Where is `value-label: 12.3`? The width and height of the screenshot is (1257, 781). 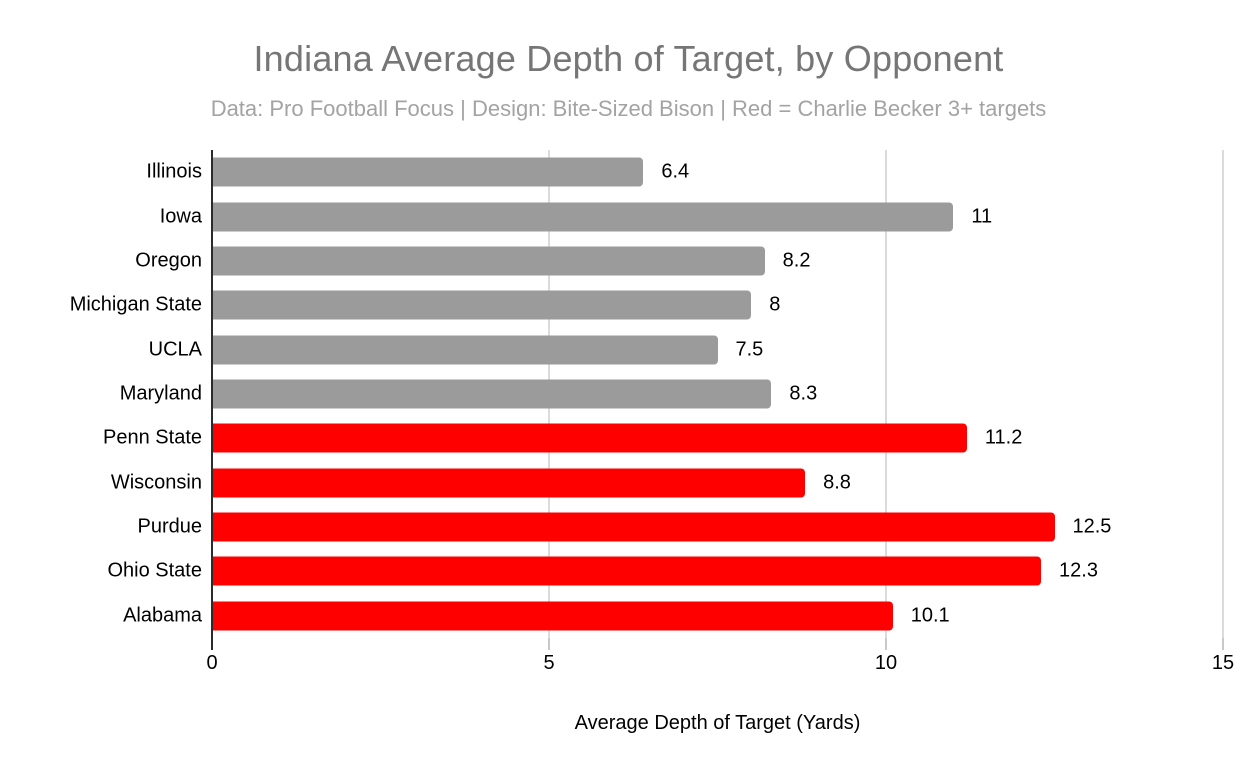 value-label: 12.3 is located at coordinates (1078, 570).